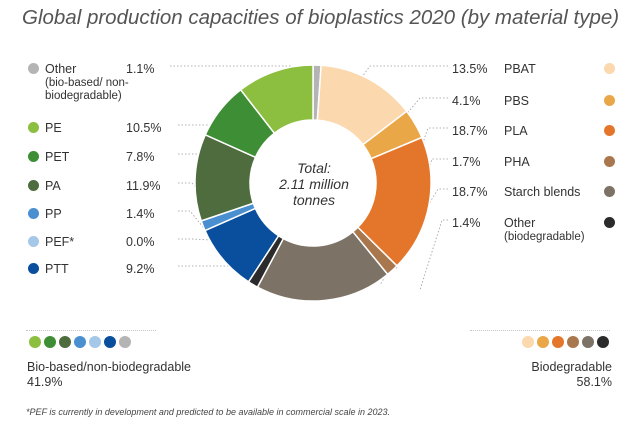 The height and width of the screenshot is (429, 640). I want to click on legend-value: 1.7%, so click(466, 162).